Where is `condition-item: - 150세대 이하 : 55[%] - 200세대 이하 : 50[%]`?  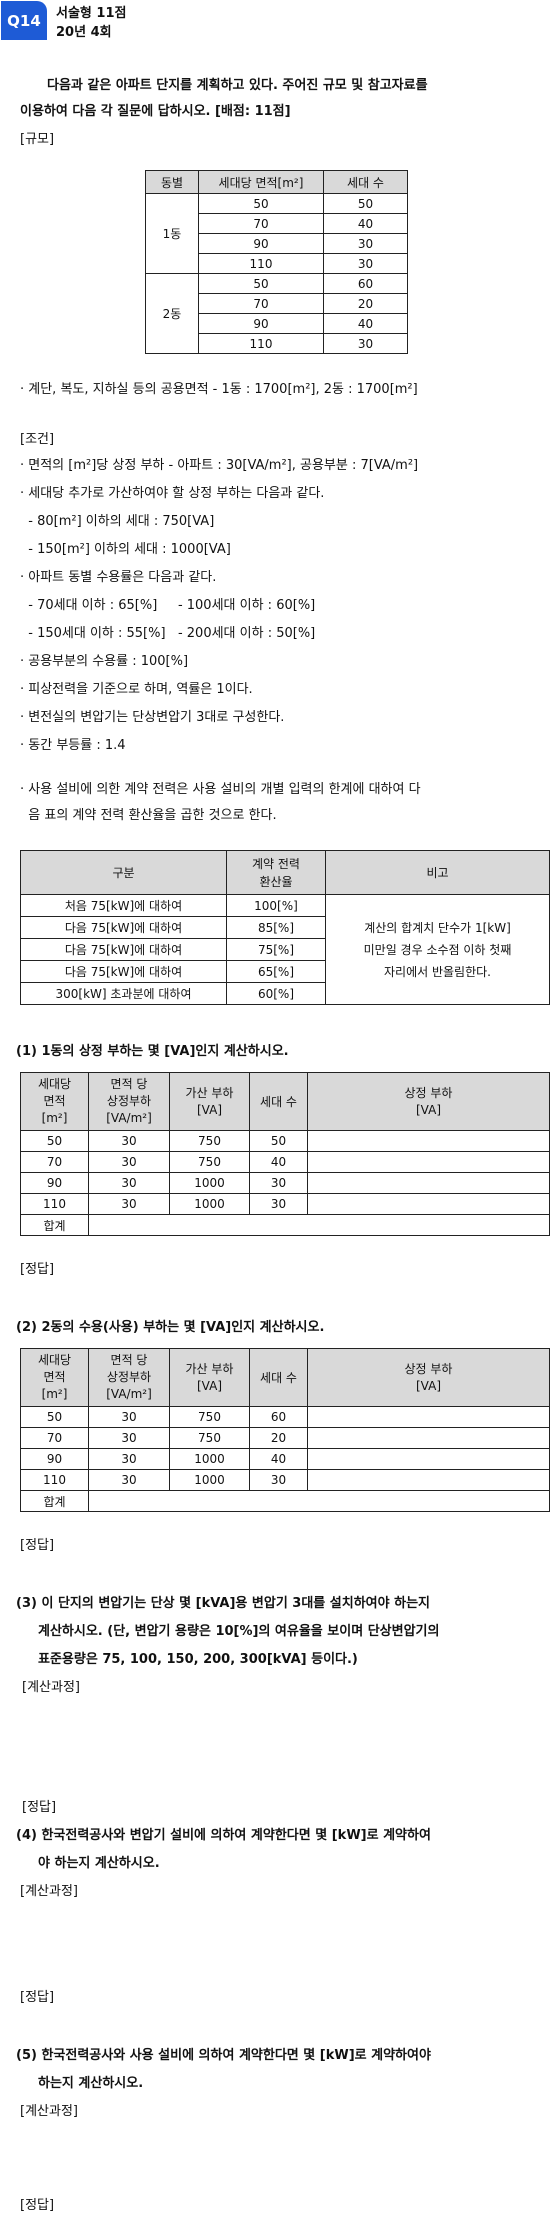 condition-item: - 150세대 이하 : 55[%] - 200세대 이하 : 50[%] is located at coordinates (168, 633).